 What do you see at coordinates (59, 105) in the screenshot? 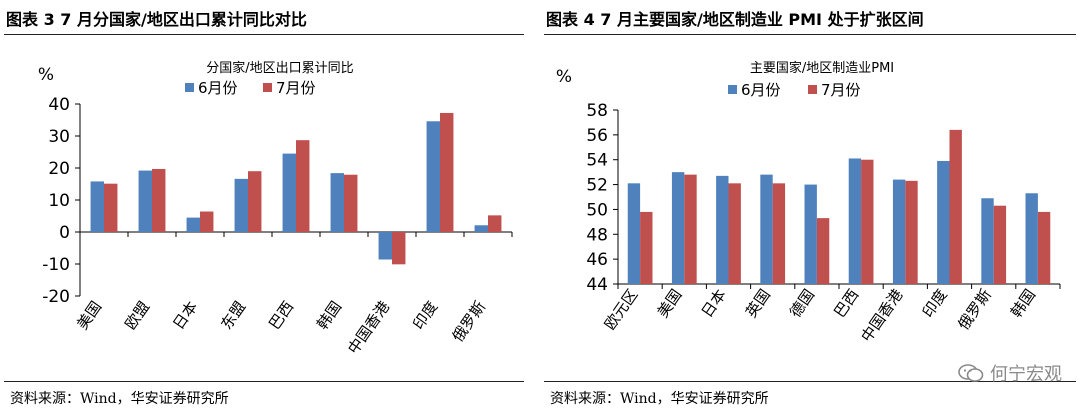
I see `y-tick-label: 40` at bounding box center [59, 105].